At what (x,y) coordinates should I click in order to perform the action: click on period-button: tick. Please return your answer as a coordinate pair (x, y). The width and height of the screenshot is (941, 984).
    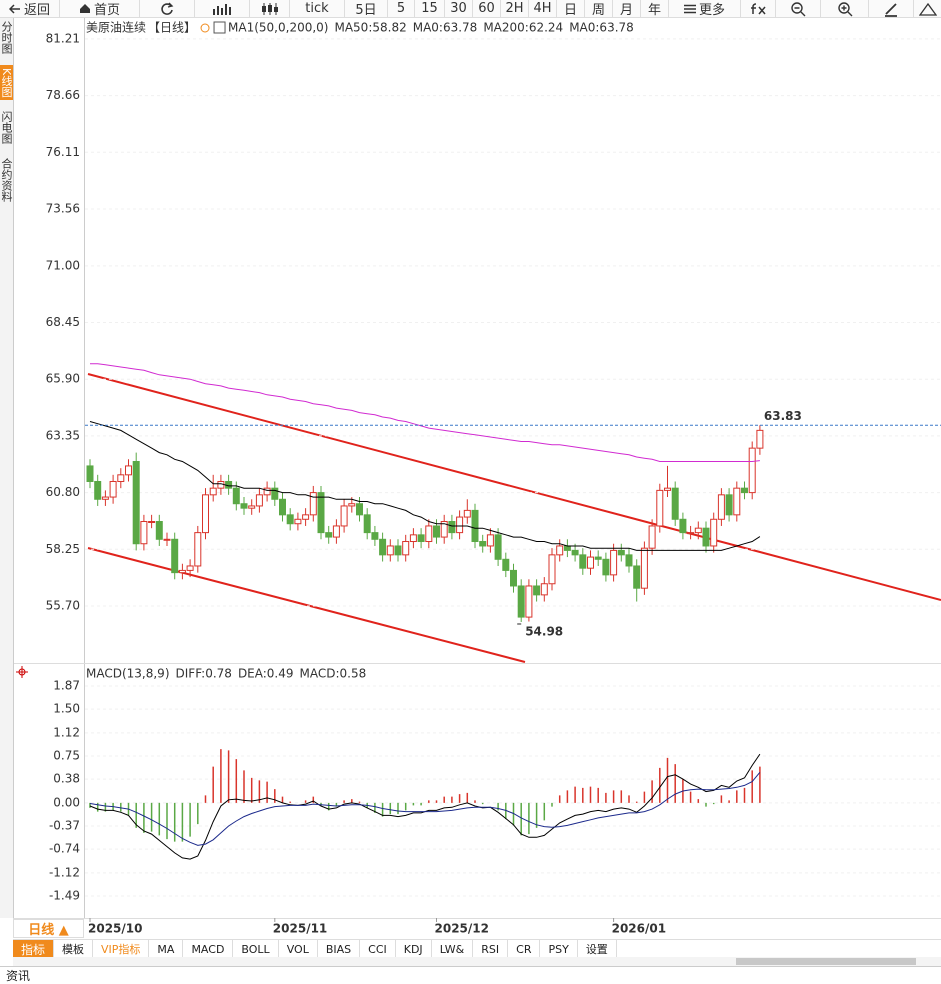
    Looking at the image, I should click on (317, 8).